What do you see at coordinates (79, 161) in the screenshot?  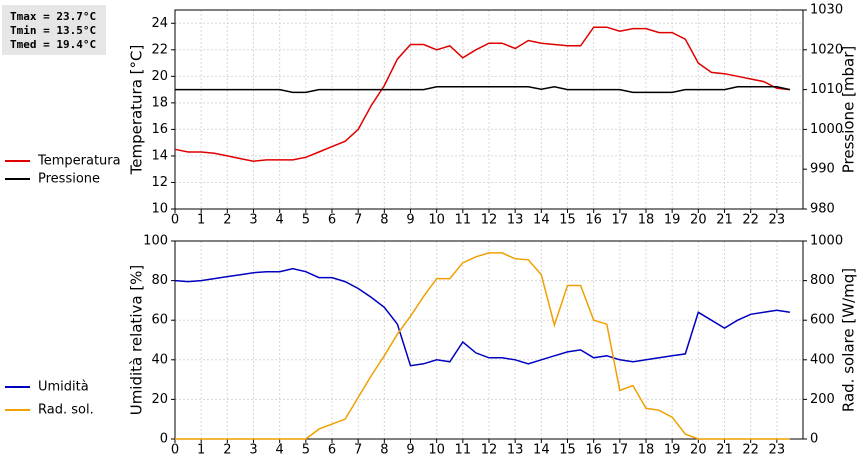 I see `legend-label: Temperatura` at bounding box center [79, 161].